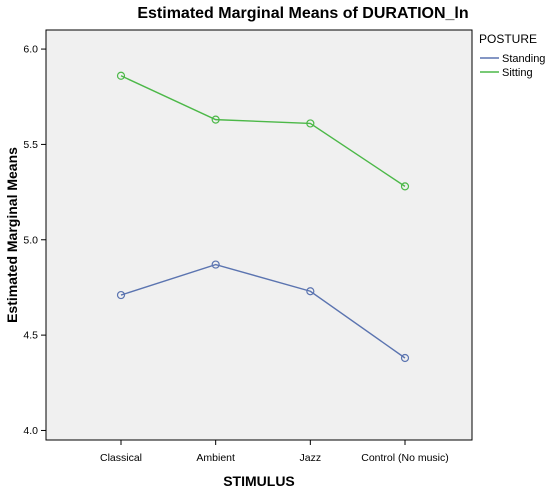 This screenshot has width=550, height=492. Describe the element at coordinates (30, 431) in the screenshot. I see `y-tick-label: 4.0` at that location.